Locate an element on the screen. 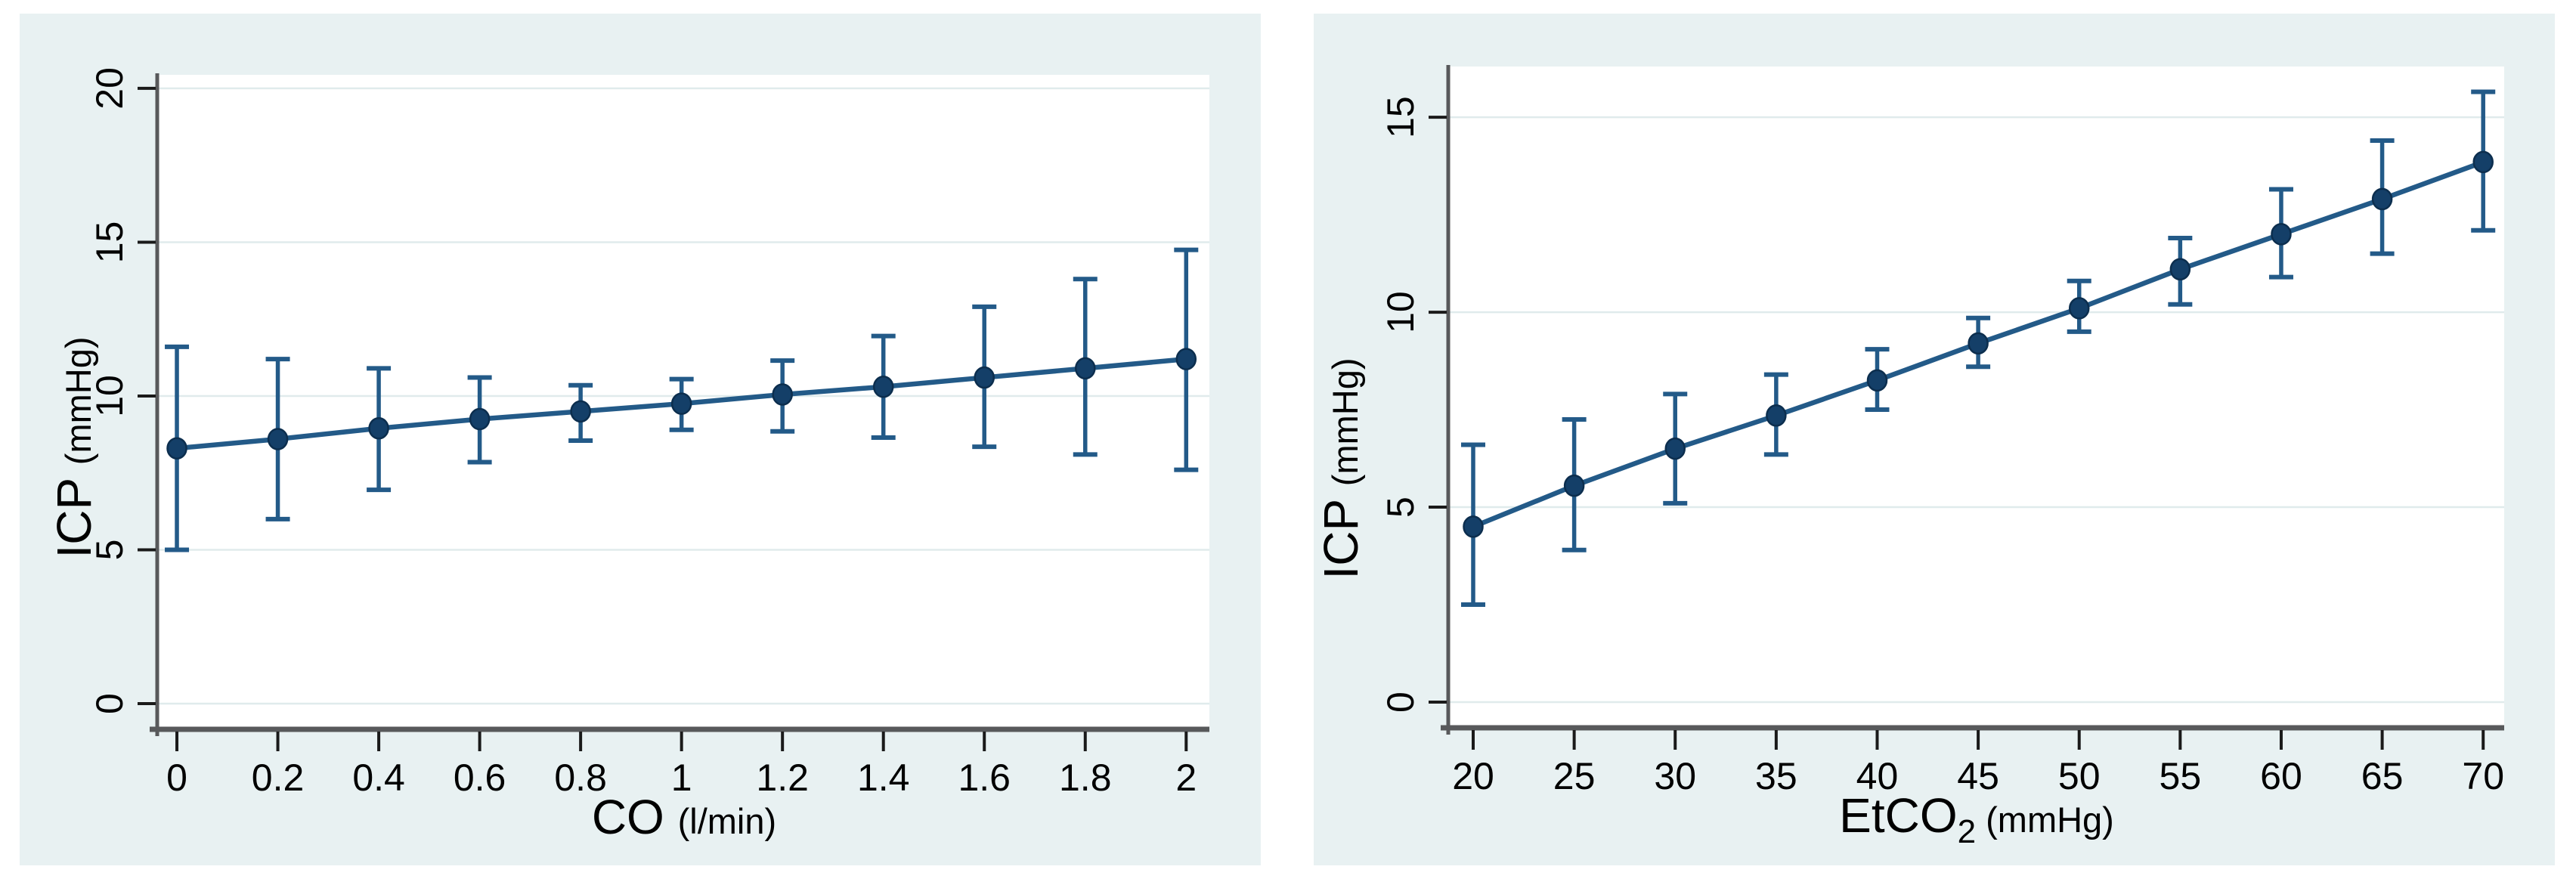 This screenshot has height=885, width=2576. x-tick-label: 45 is located at coordinates (1978, 776).